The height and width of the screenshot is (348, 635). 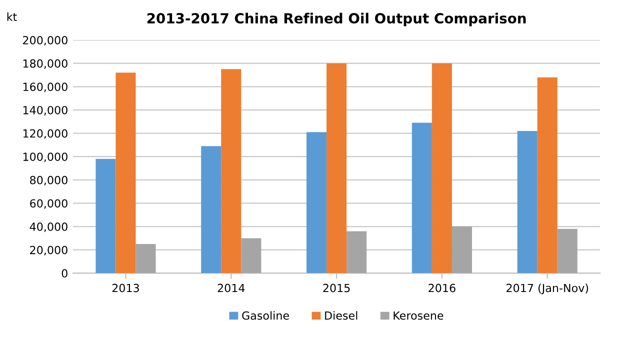 What do you see at coordinates (336, 288) in the screenshot?
I see `x-tick-label: 2015` at bounding box center [336, 288].